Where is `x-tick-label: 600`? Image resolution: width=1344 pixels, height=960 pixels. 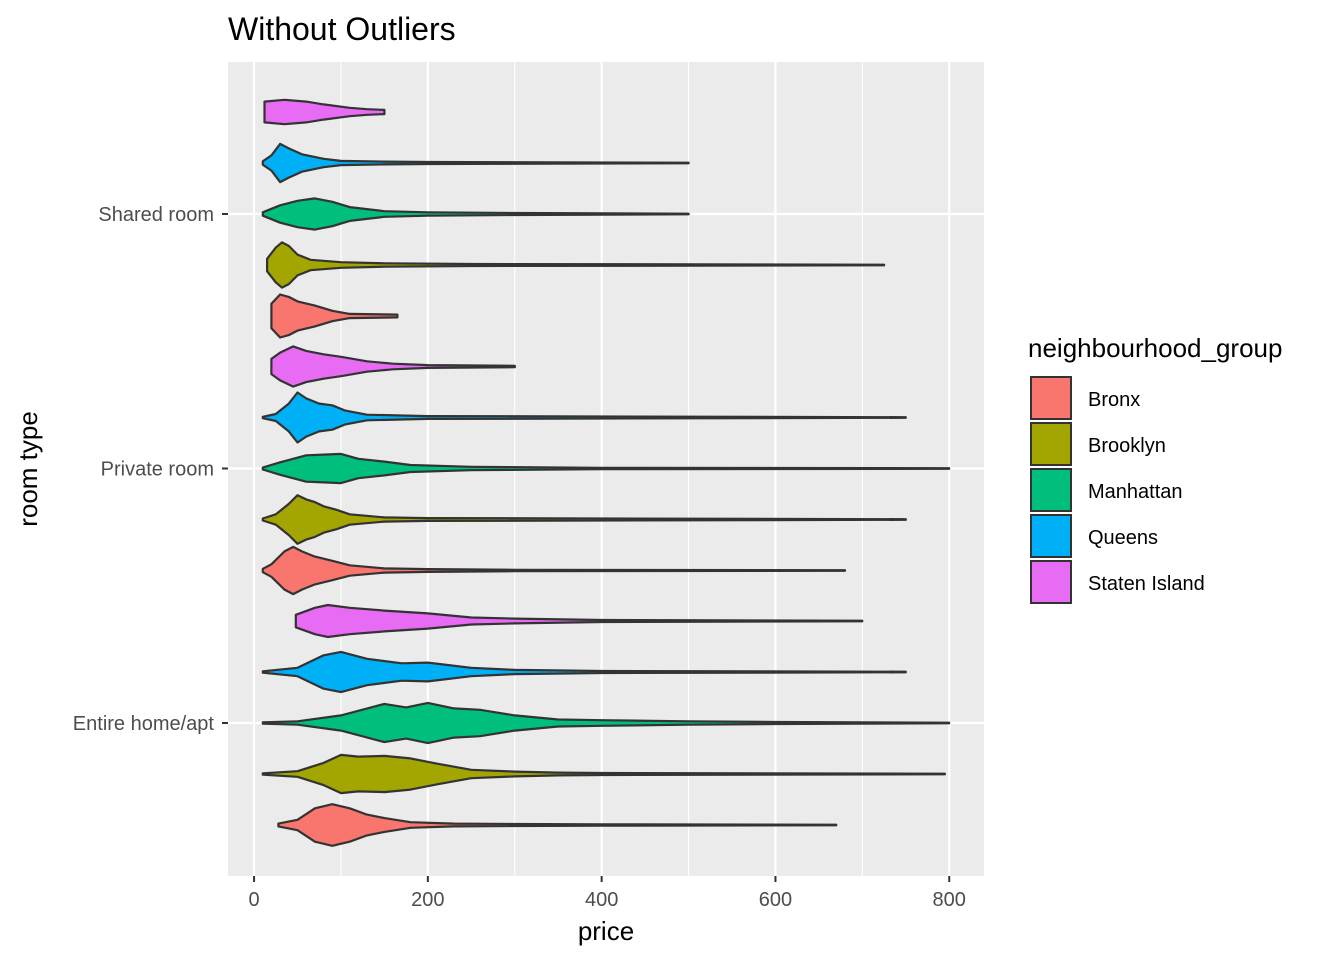
x-tick-label: 600 is located at coordinates (775, 900).